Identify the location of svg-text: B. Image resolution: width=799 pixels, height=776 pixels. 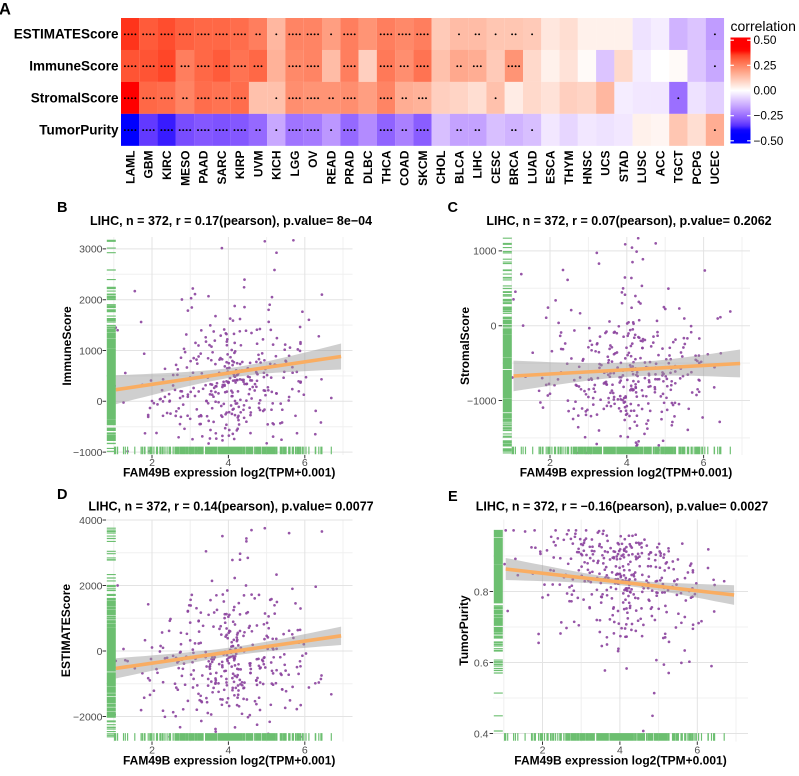
(62, 208).